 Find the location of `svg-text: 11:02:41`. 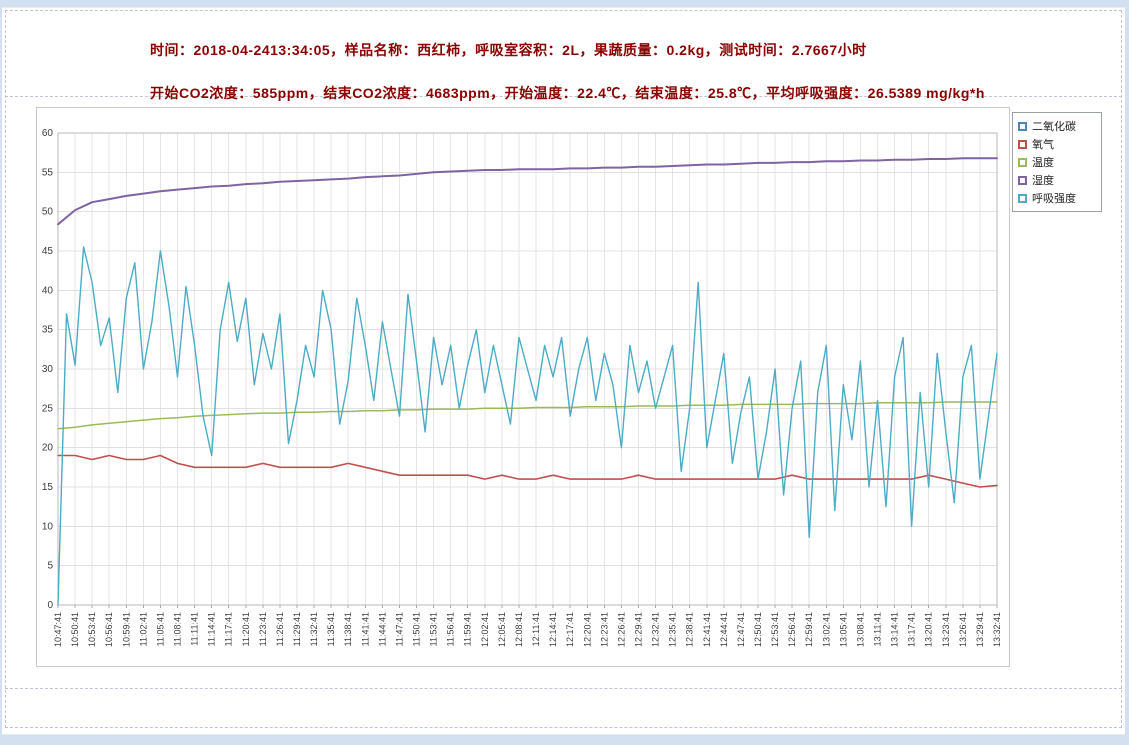

svg-text: 11:02:41 is located at coordinates (143, 629).